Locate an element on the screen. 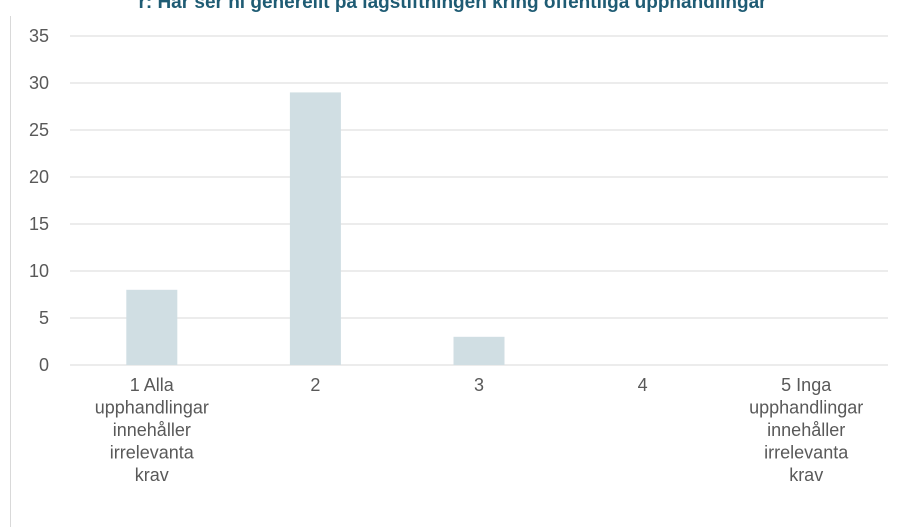 Image resolution: width=905 pixels, height=527 pixels. y-tick-label: 35 is located at coordinates (39, 36).